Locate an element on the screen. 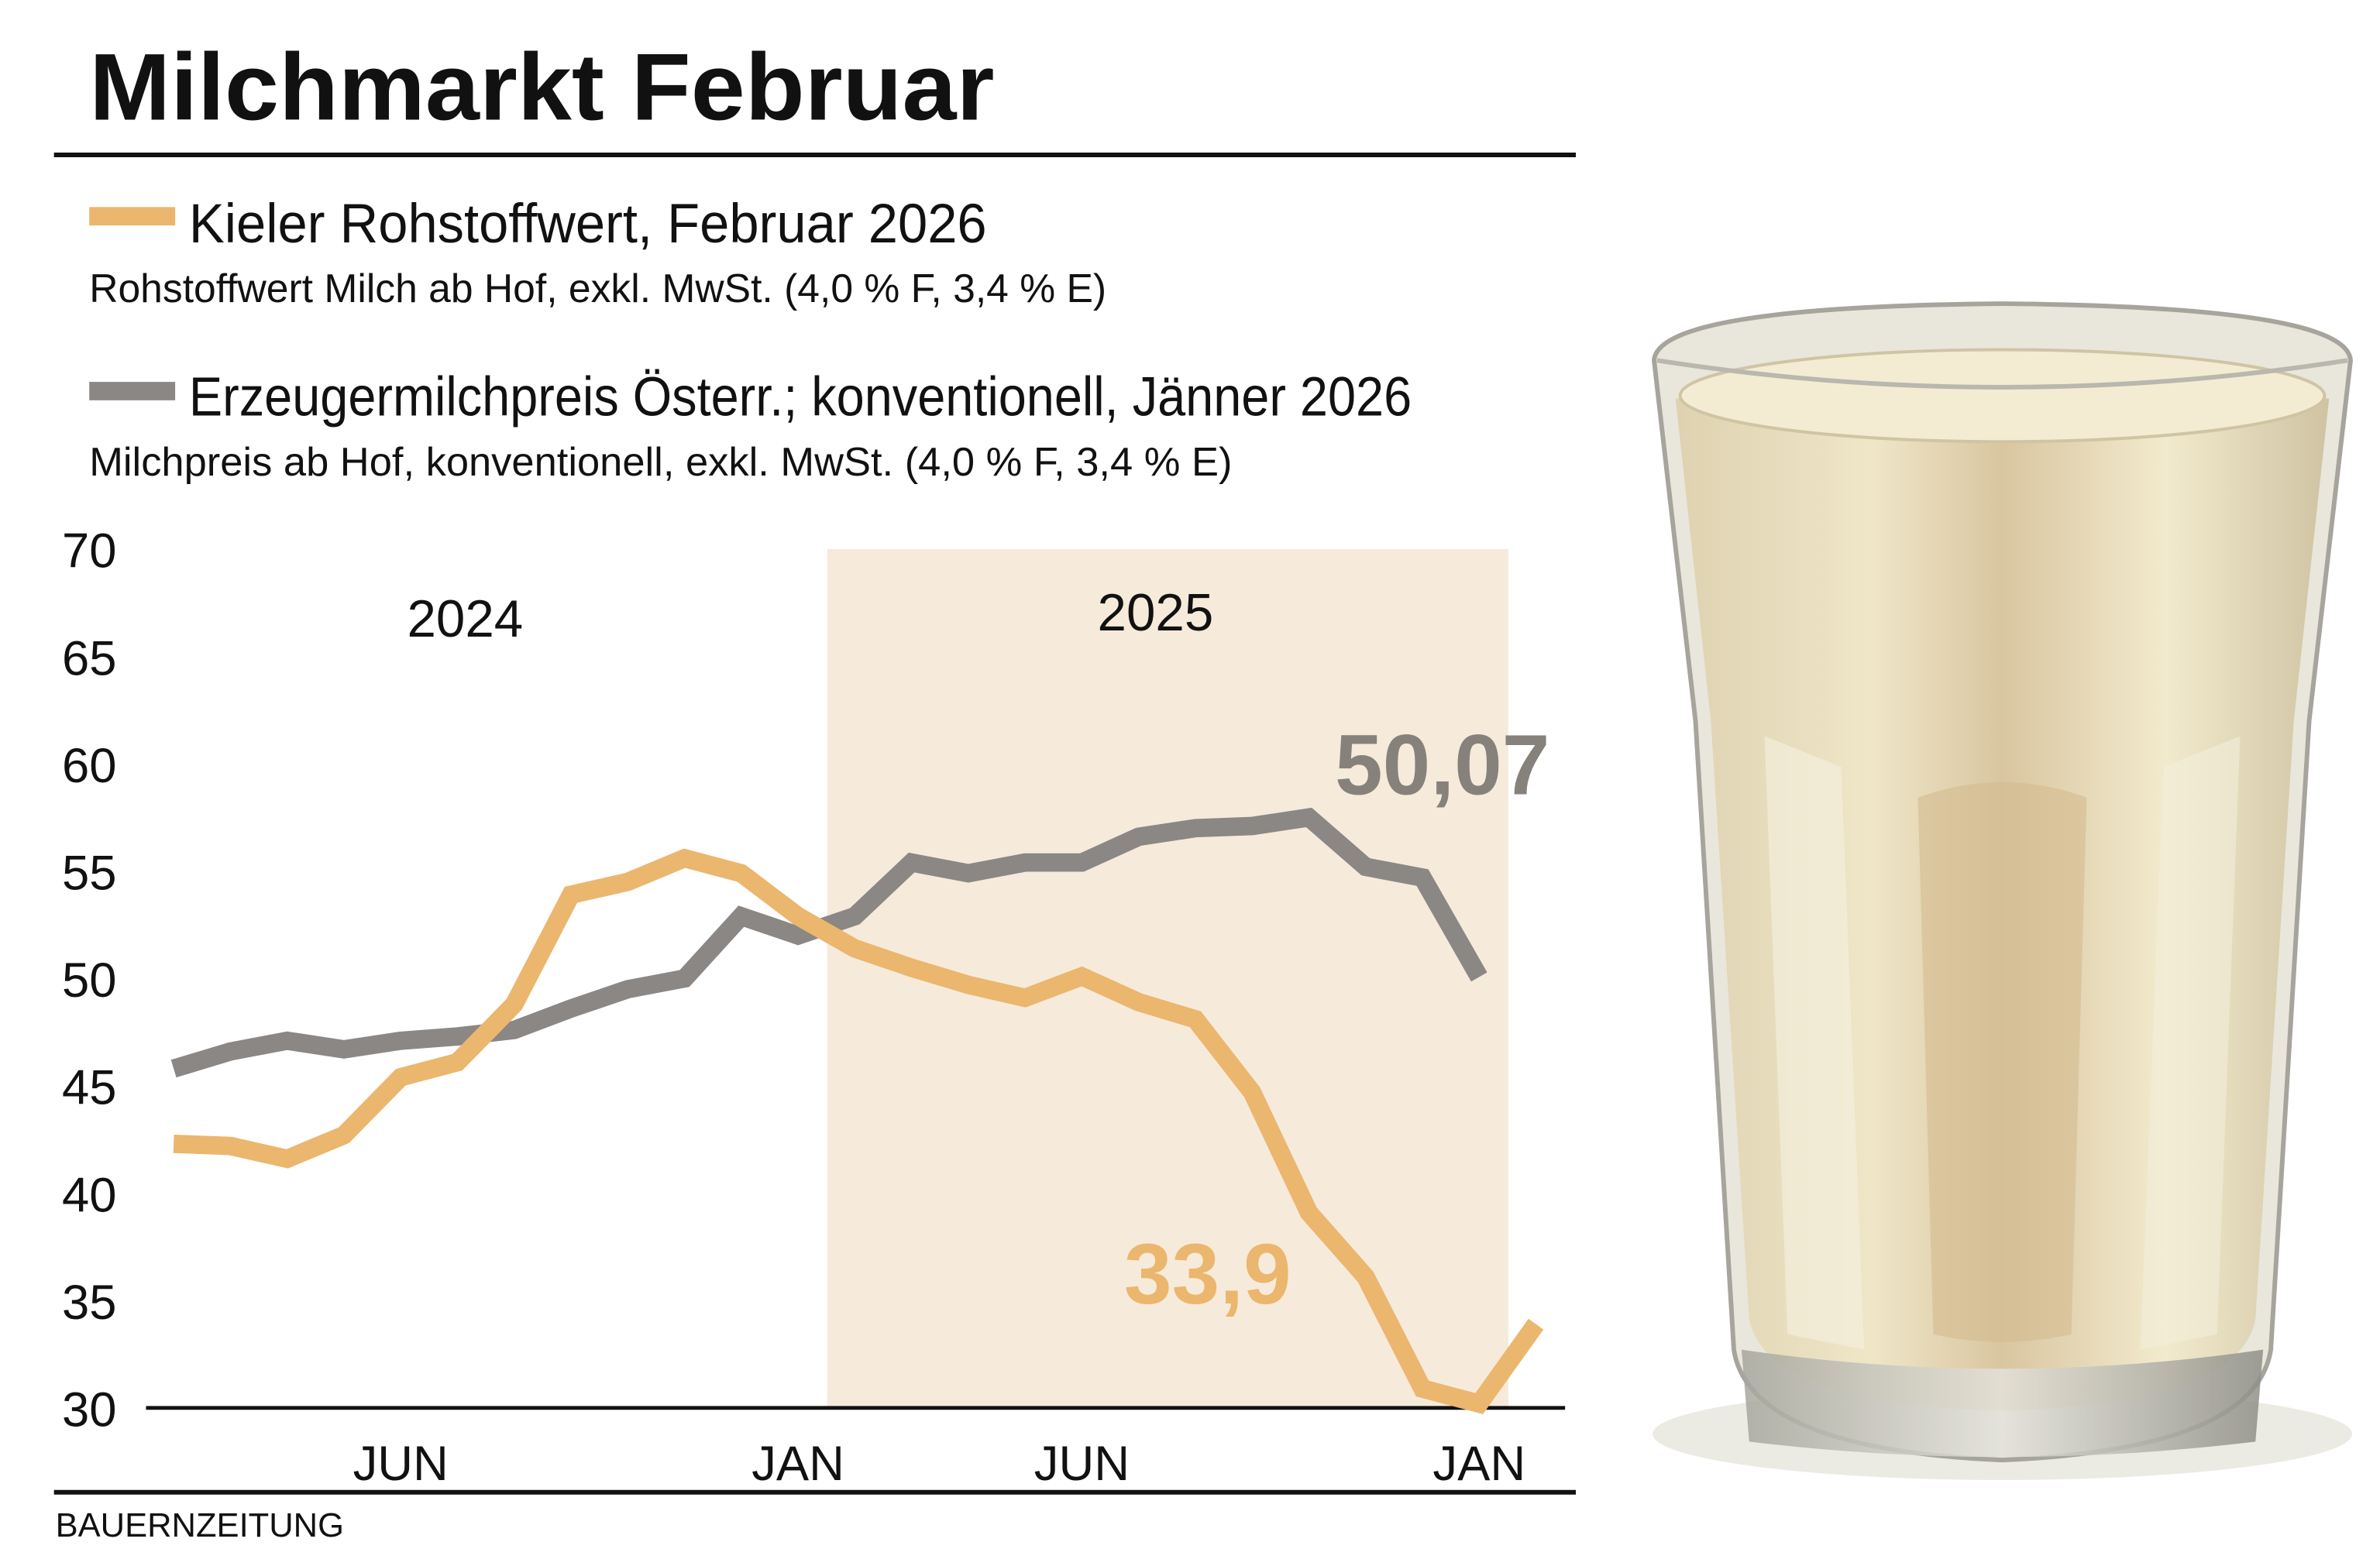 This screenshot has height=1549, width=2380. y-tick-label: 40 is located at coordinates (89, 1195).